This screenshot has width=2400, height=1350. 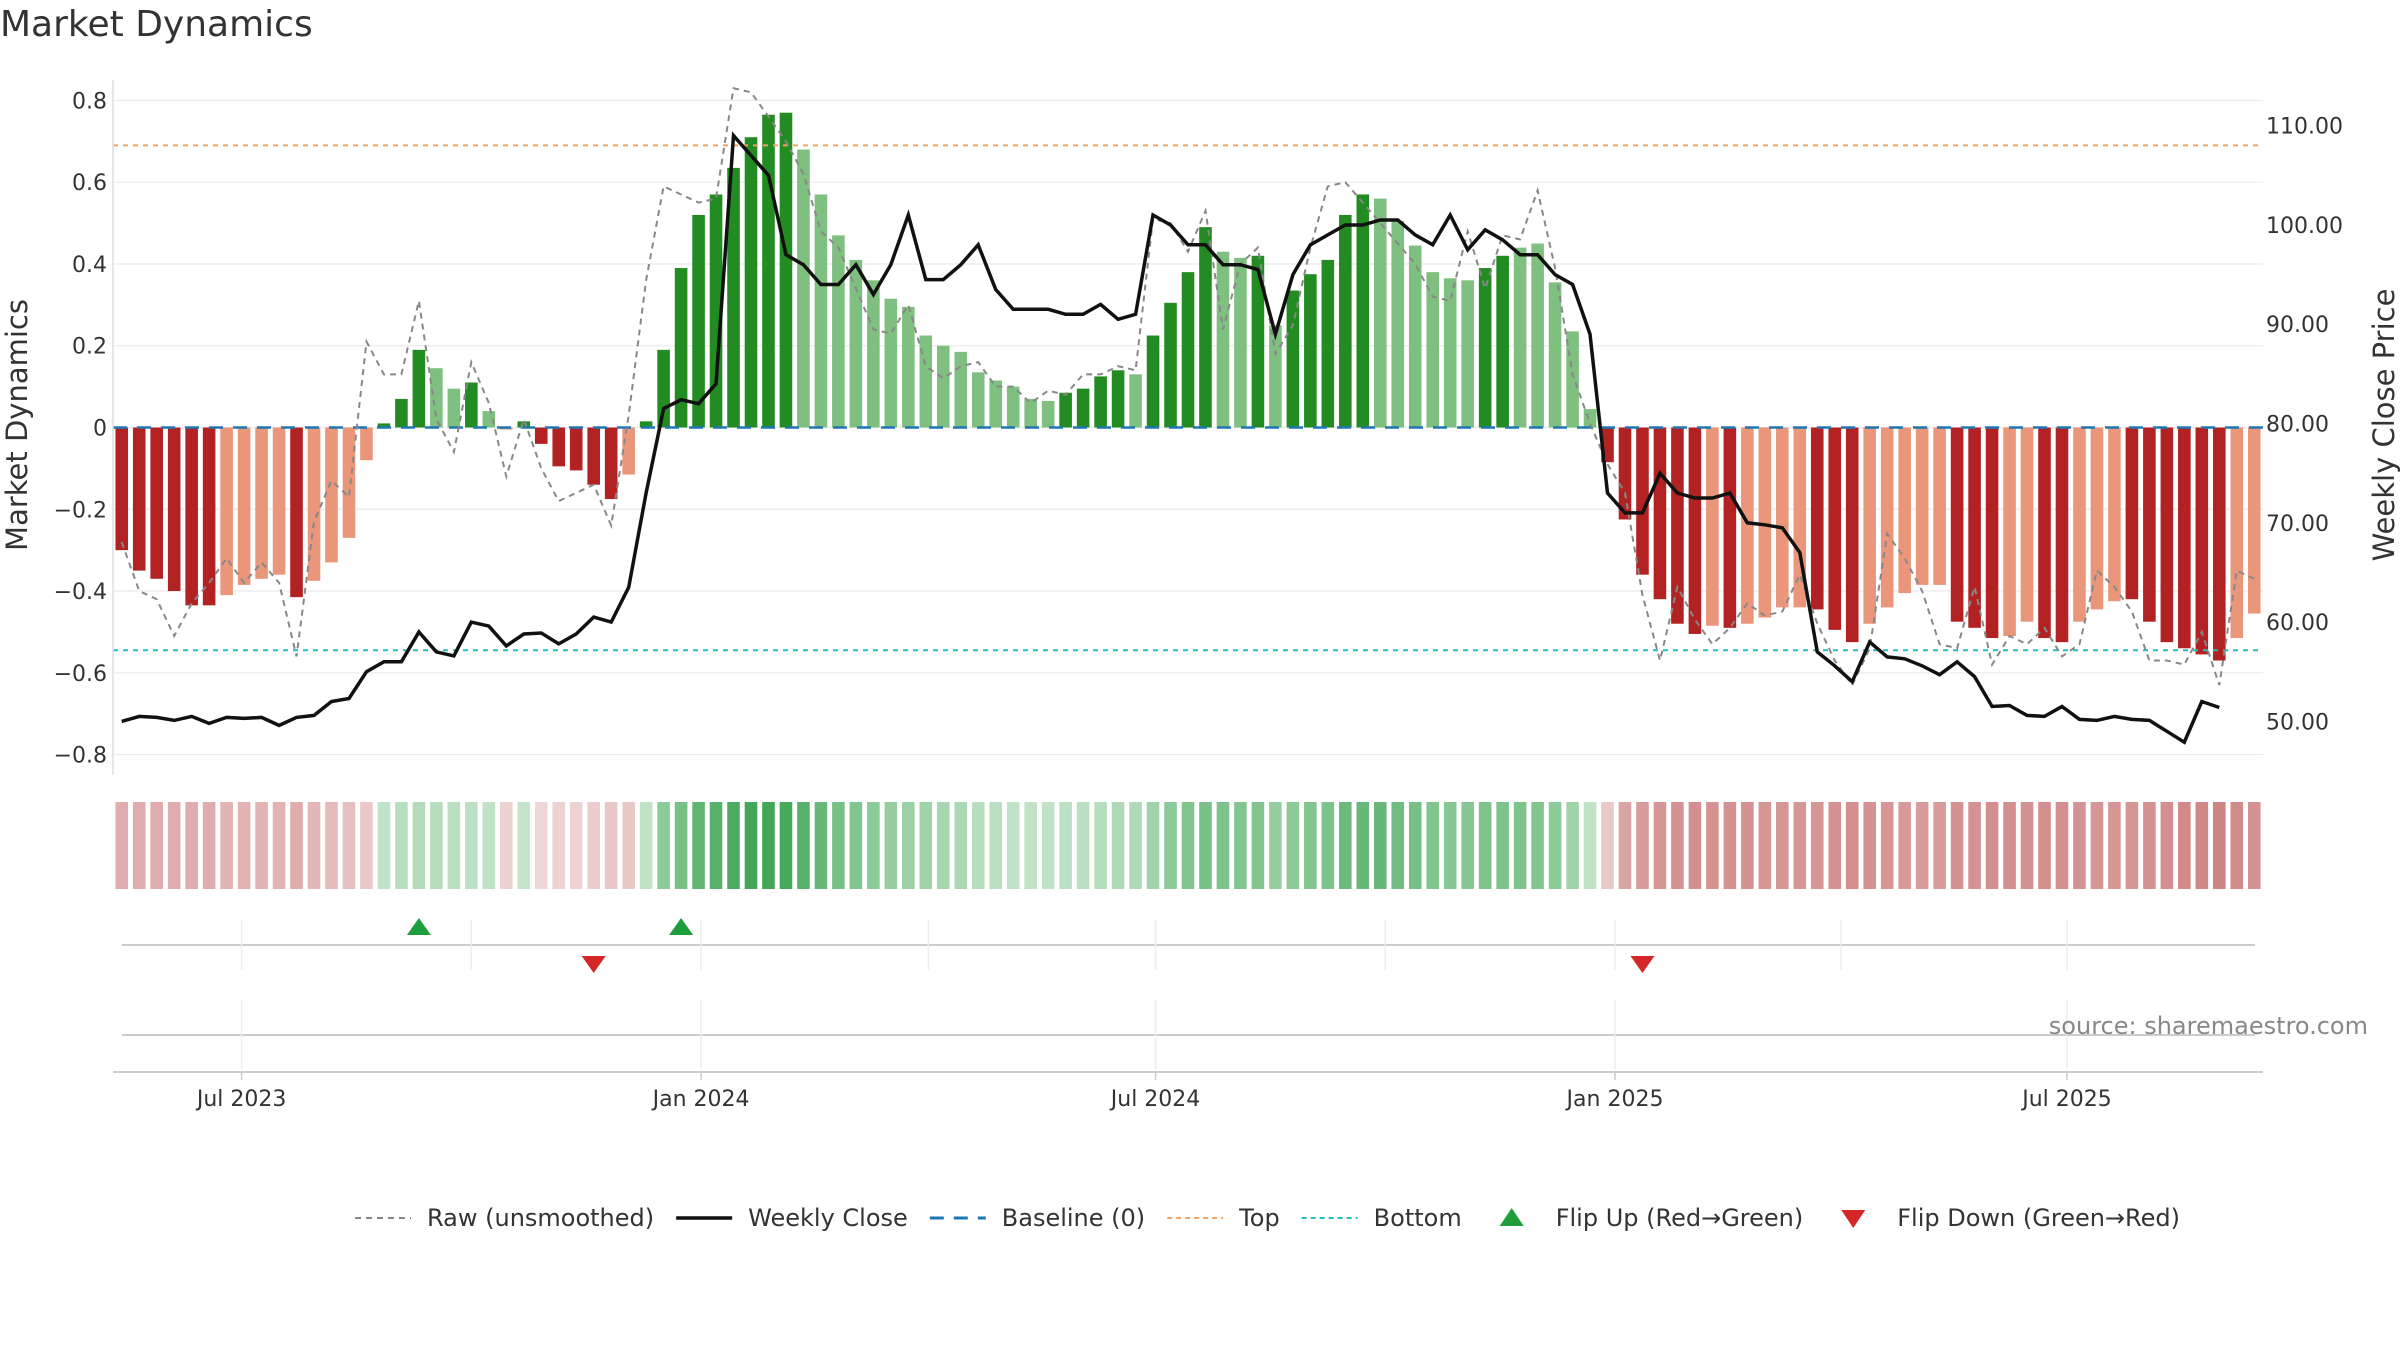 I want to click on left-axis-label: Market Dynamics, so click(x=17, y=425).